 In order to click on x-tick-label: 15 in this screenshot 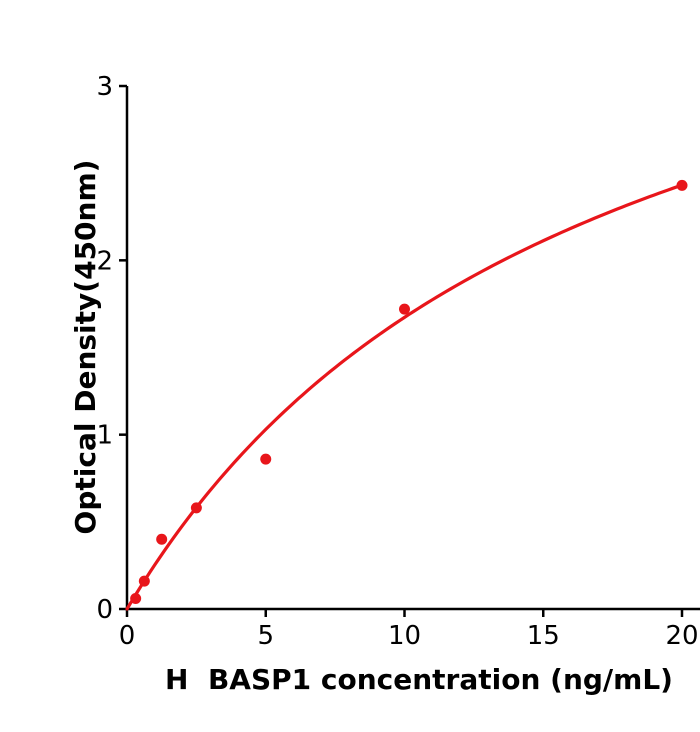, I will do `click(543, 636)`.